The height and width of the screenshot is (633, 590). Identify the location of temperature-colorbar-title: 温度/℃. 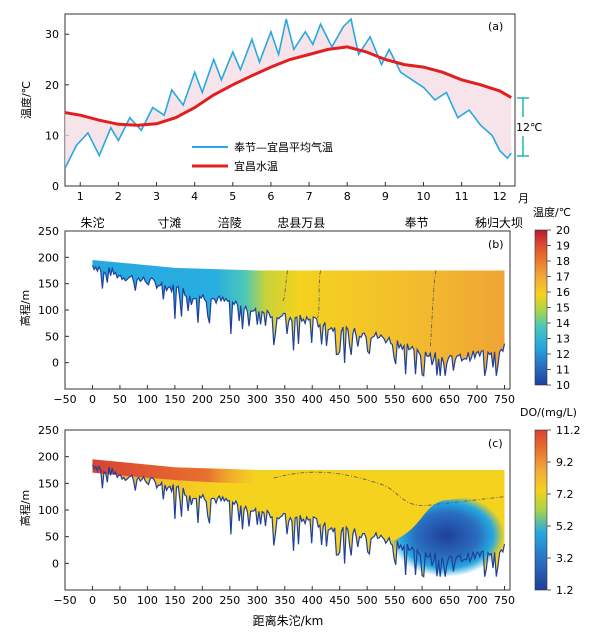
(552, 212).